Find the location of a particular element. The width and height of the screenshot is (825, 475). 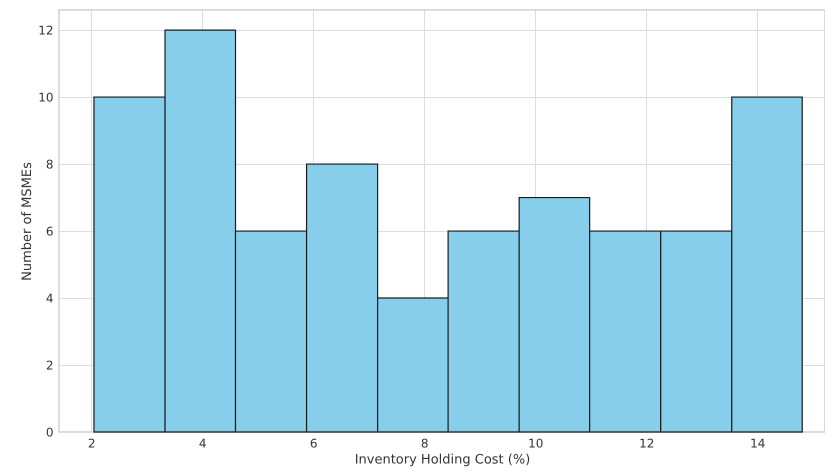

x-tick-label: 12 is located at coordinates (646, 443).